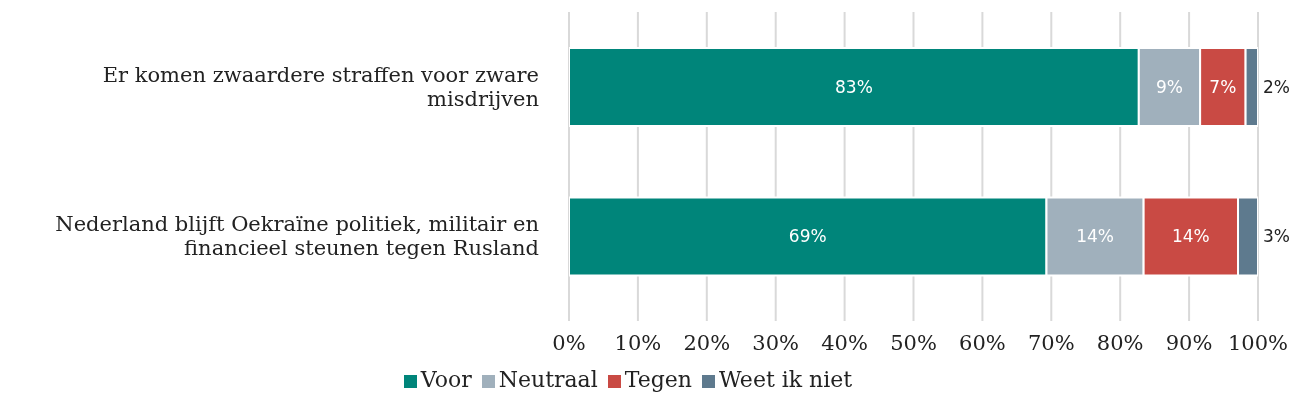 This screenshot has width=1300, height=407. Describe the element at coordinates (1051, 342) in the screenshot. I see `x-tick-label: 70%` at that location.